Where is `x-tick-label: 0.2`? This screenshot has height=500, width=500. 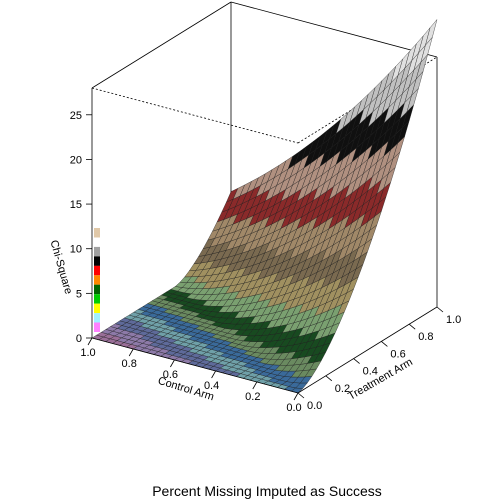 x-tick-label: 0.2 is located at coordinates (252, 397).